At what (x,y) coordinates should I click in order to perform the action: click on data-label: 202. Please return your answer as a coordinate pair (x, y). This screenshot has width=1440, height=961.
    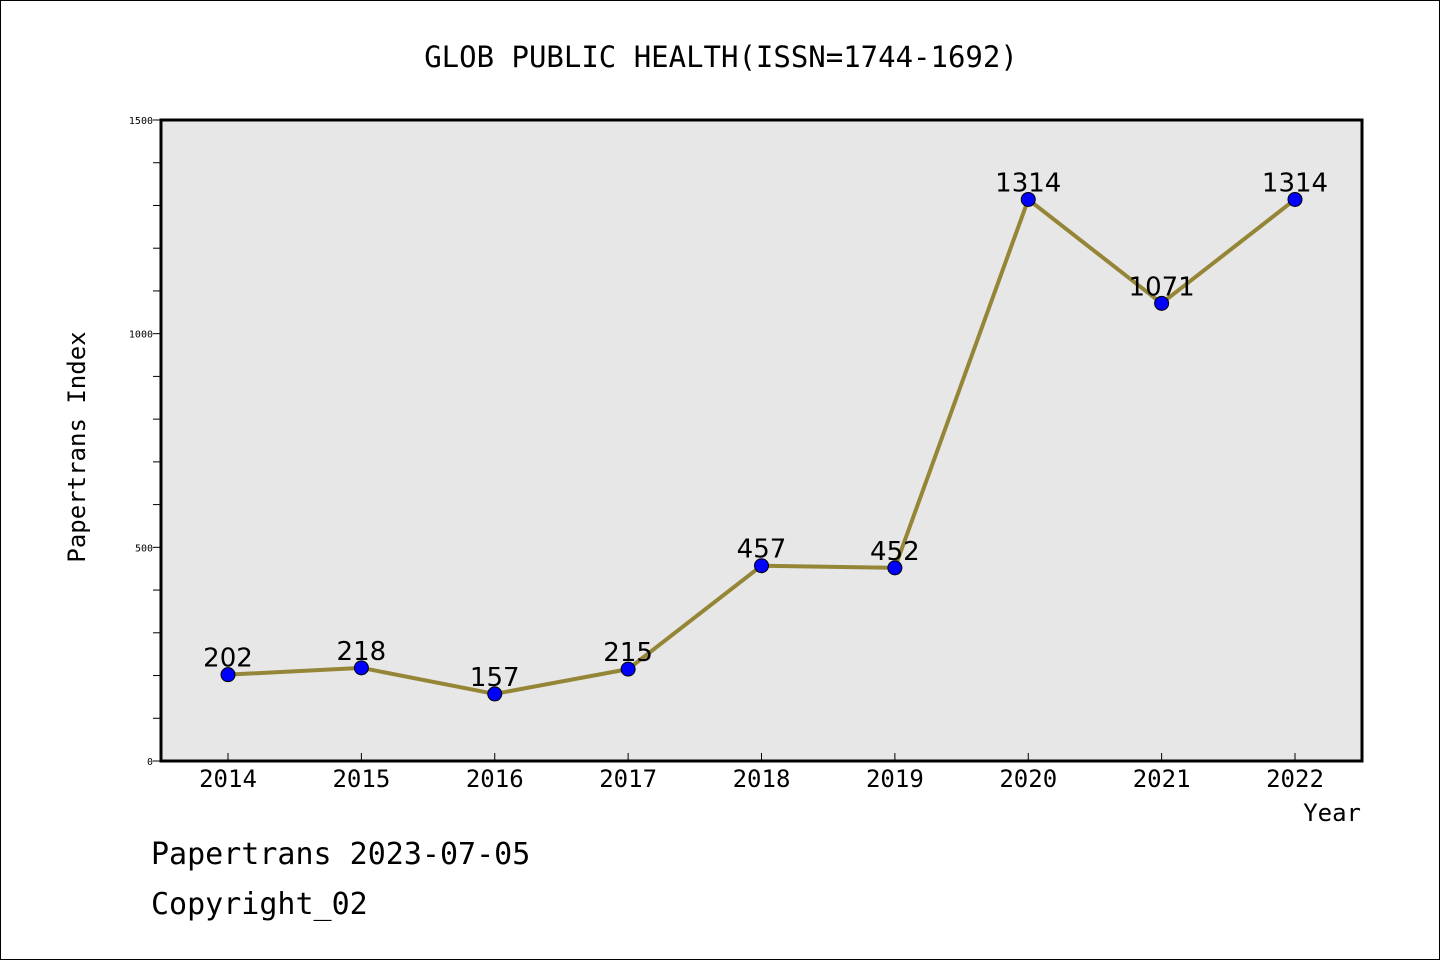
    Looking at the image, I should click on (228, 659).